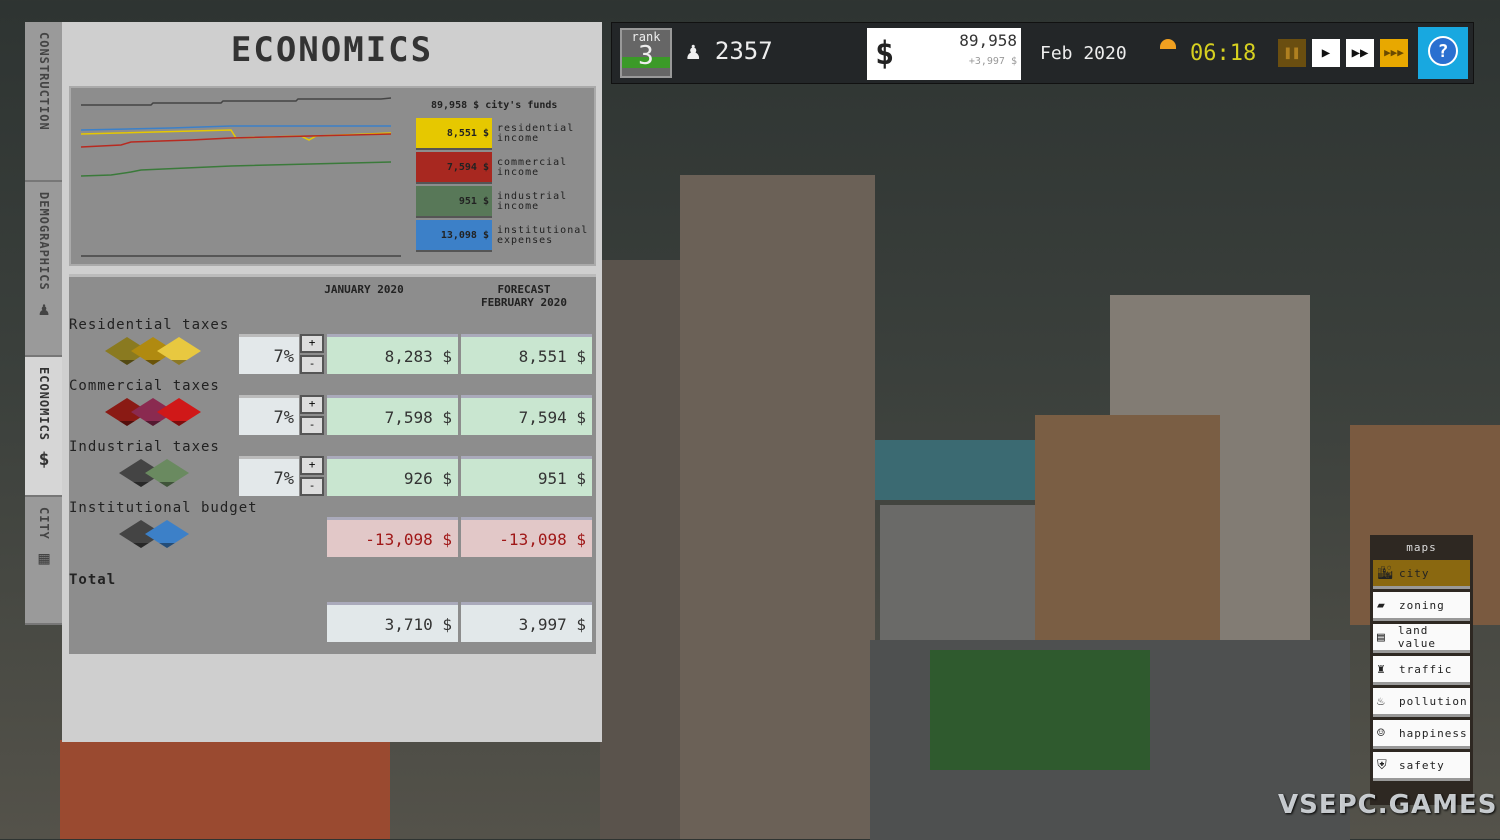  What do you see at coordinates (163, 508) in the screenshot?
I see `row-label: Institutional budget` at bounding box center [163, 508].